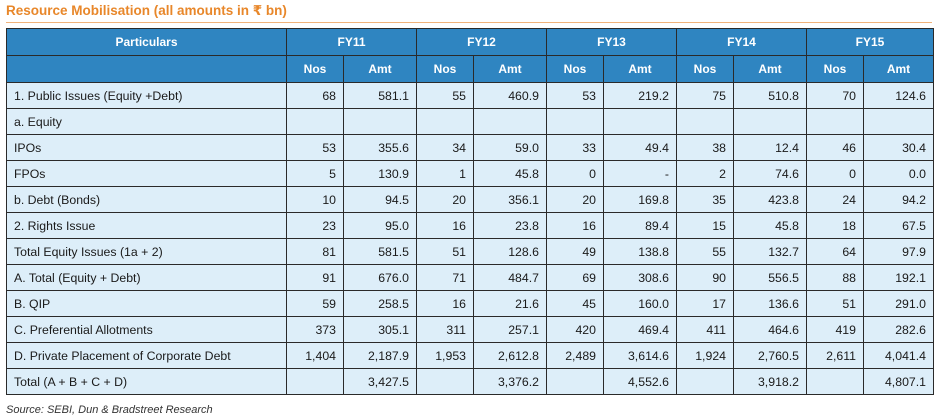 This screenshot has width=936, height=420. What do you see at coordinates (510, 251) in the screenshot?
I see `amt-cell: 128.6` at bounding box center [510, 251].